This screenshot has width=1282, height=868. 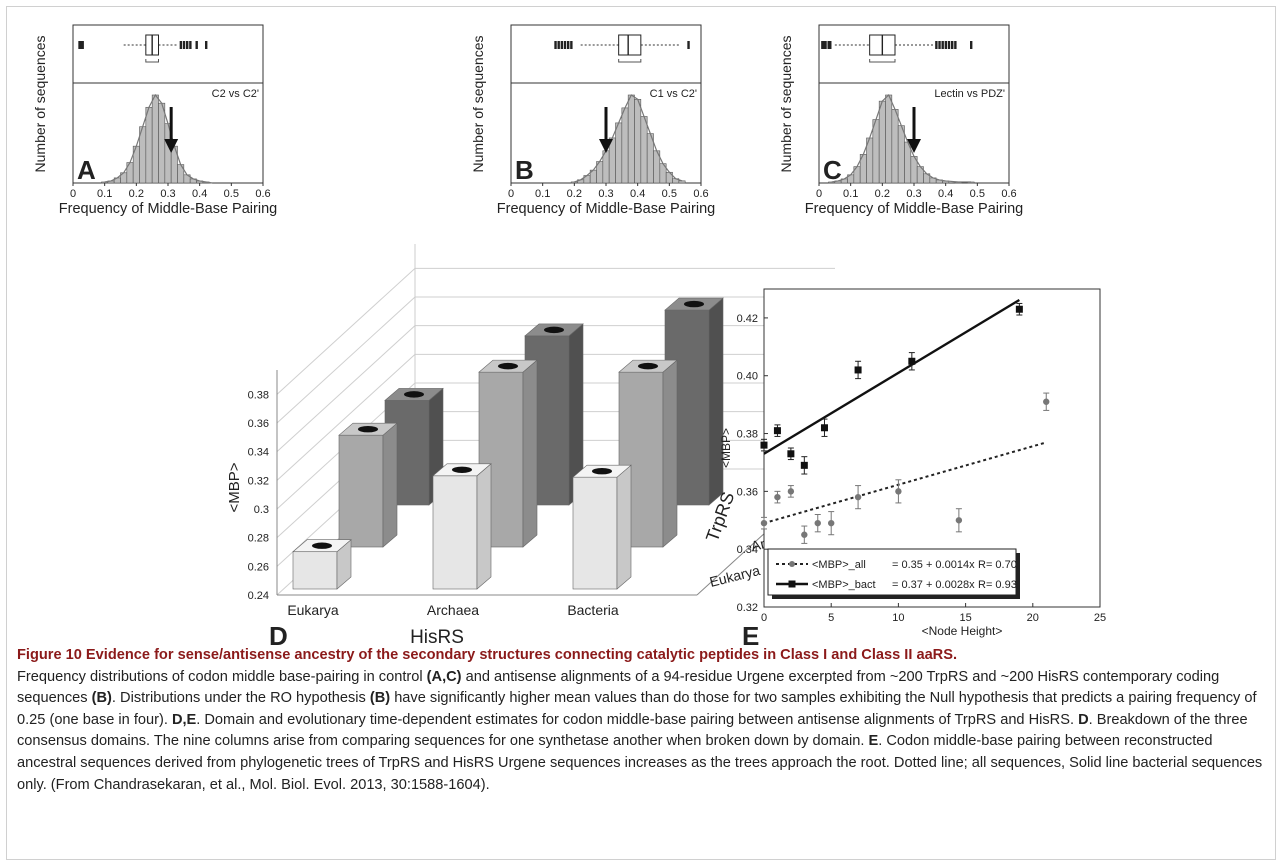 I want to click on y-tick-label: 0.40, so click(x=747, y=377).